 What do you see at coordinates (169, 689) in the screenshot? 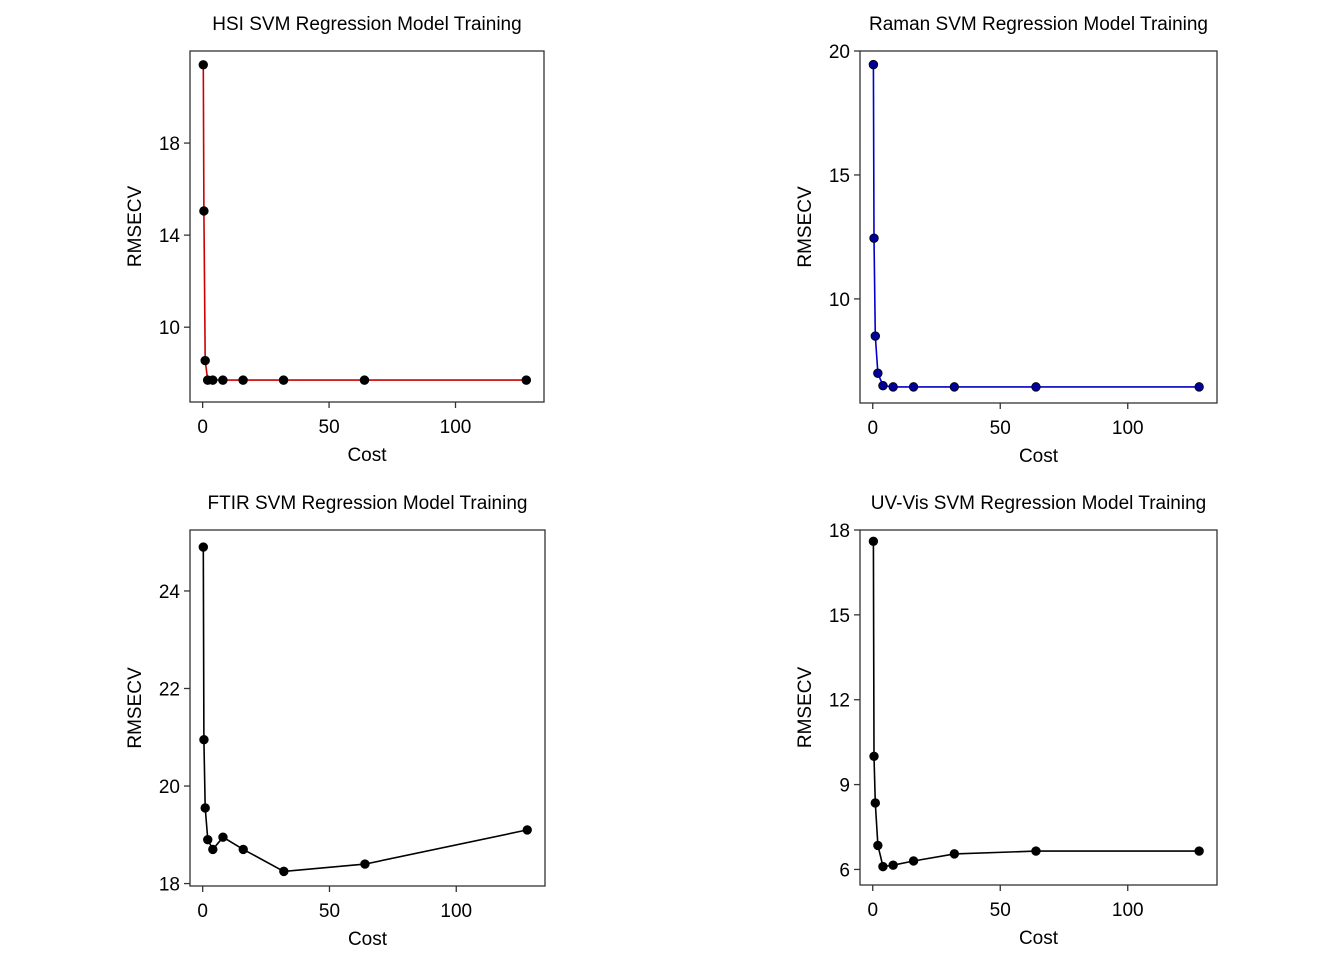
I see `y-tick-label: 22` at bounding box center [169, 689].